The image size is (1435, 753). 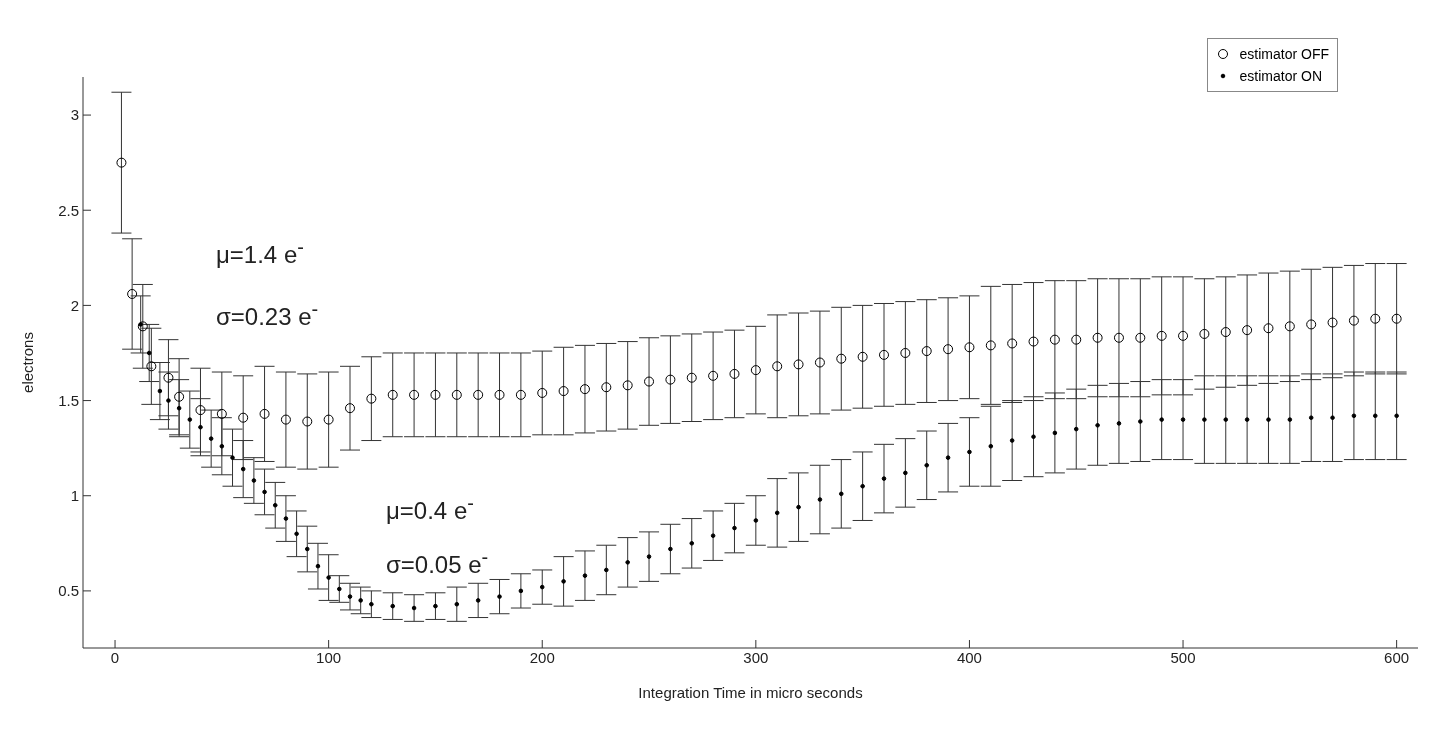 What do you see at coordinates (115, 657) in the screenshot?
I see `x-tick-label: 0` at bounding box center [115, 657].